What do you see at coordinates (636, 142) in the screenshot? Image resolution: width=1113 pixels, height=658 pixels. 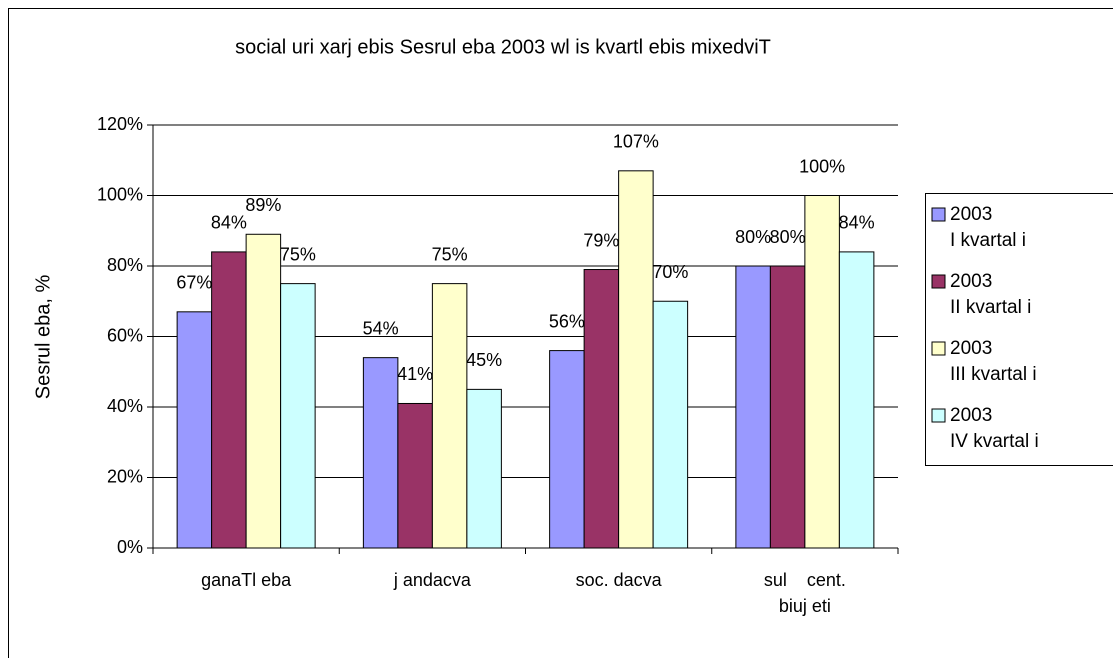 I see `data-label: 107%` at bounding box center [636, 142].